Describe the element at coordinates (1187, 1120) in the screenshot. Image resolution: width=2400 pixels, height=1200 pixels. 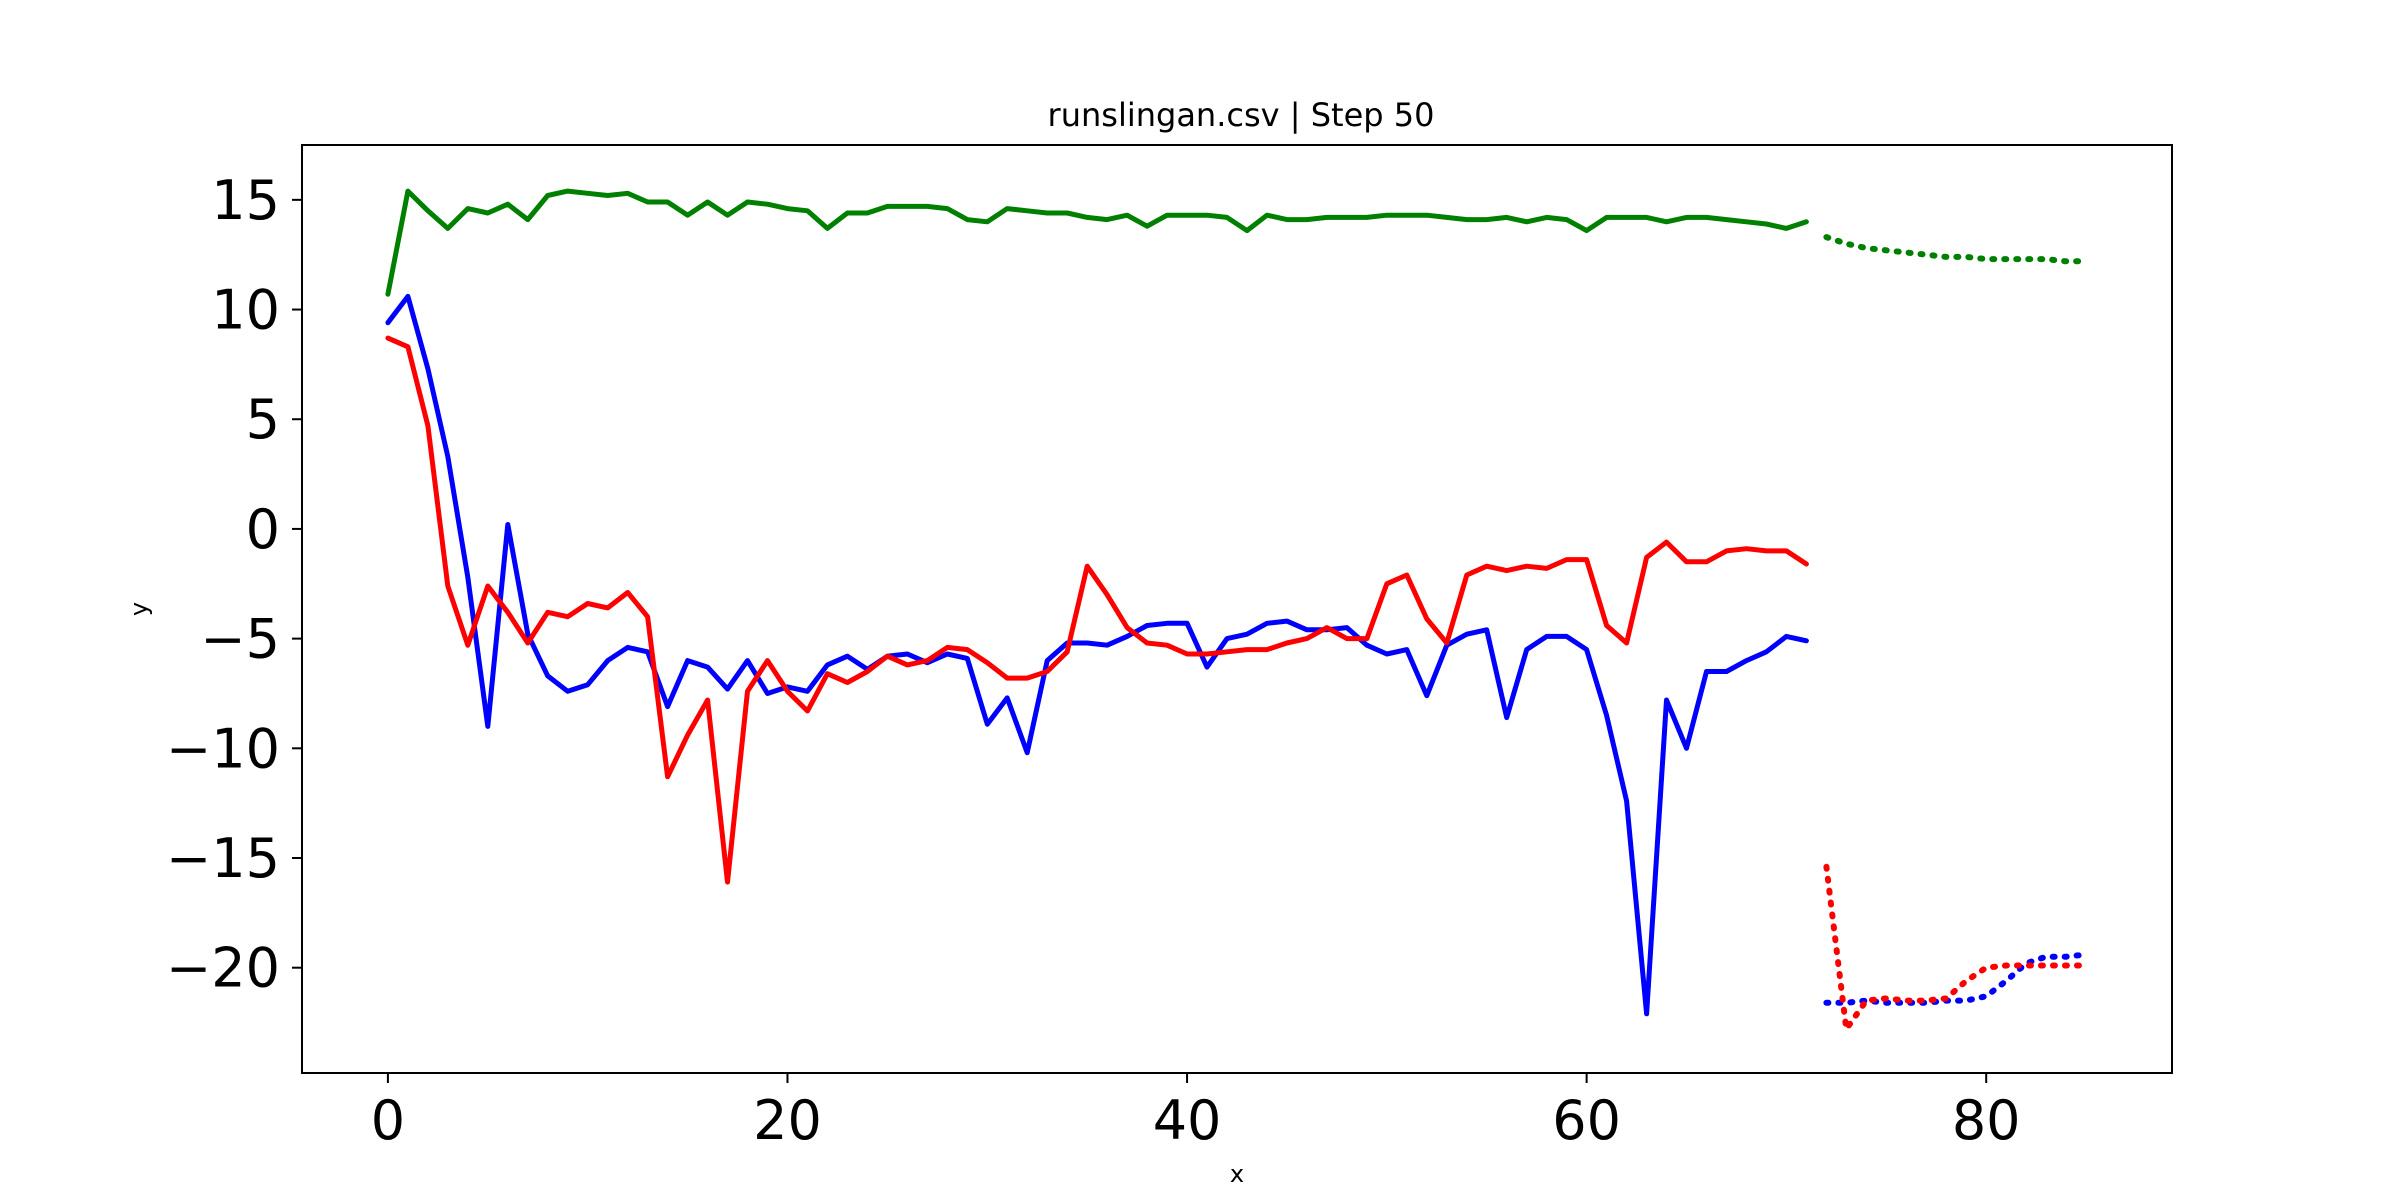
I see `x-tick-label: 40` at that location.